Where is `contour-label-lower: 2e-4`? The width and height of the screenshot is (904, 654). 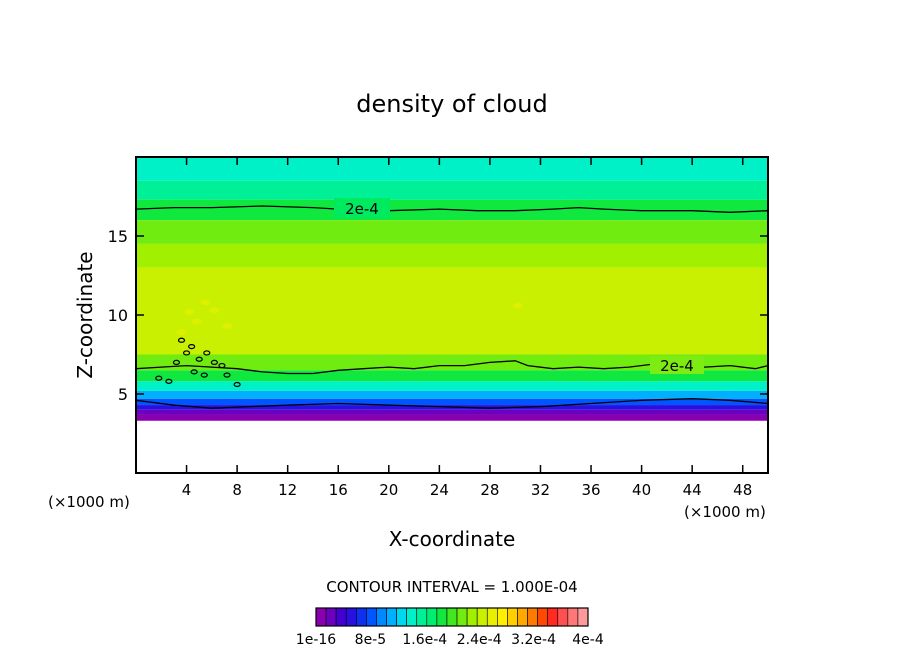 contour-label-lower: 2e-4 is located at coordinates (677, 366).